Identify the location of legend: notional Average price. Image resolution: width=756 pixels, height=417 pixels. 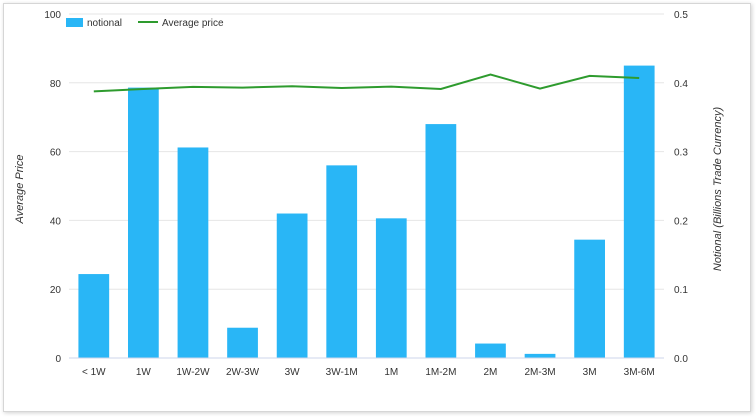
(145, 23).